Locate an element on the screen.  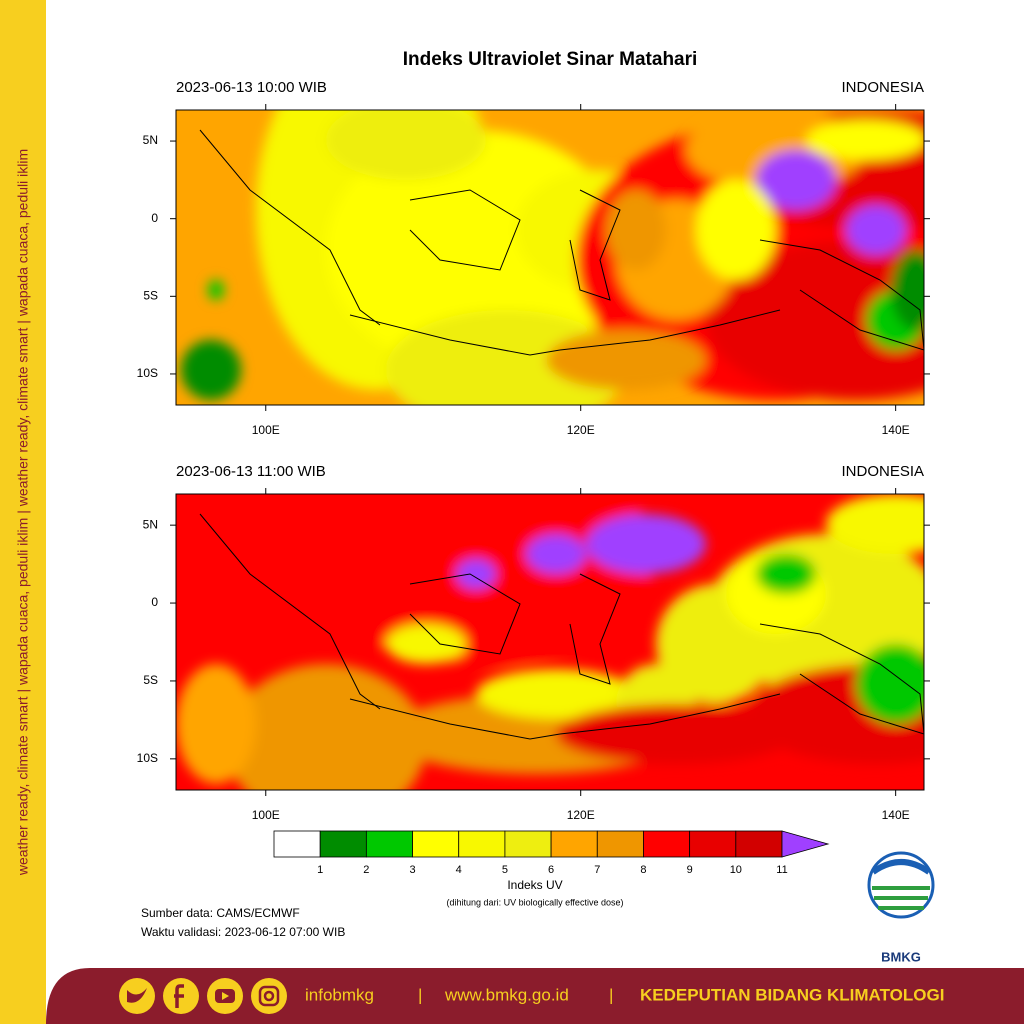
colorbar-arrow is located at coordinates (805, 844).